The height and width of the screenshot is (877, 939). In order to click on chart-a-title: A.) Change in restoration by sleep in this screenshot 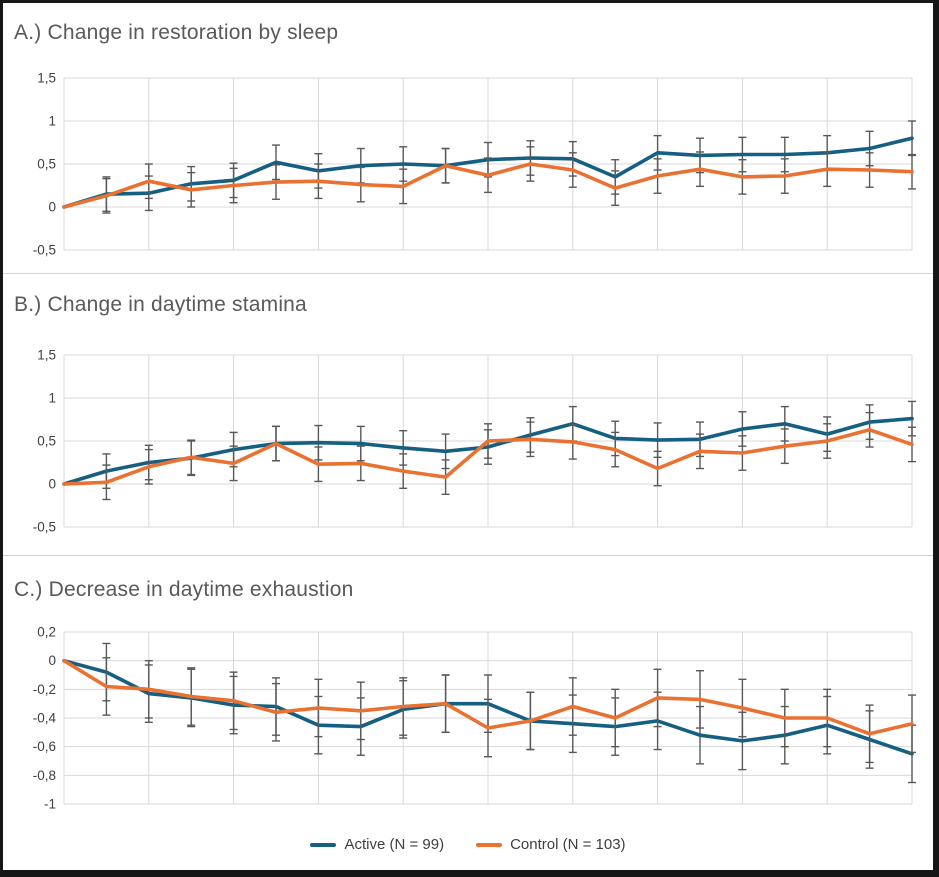, I will do `click(176, 32)`.